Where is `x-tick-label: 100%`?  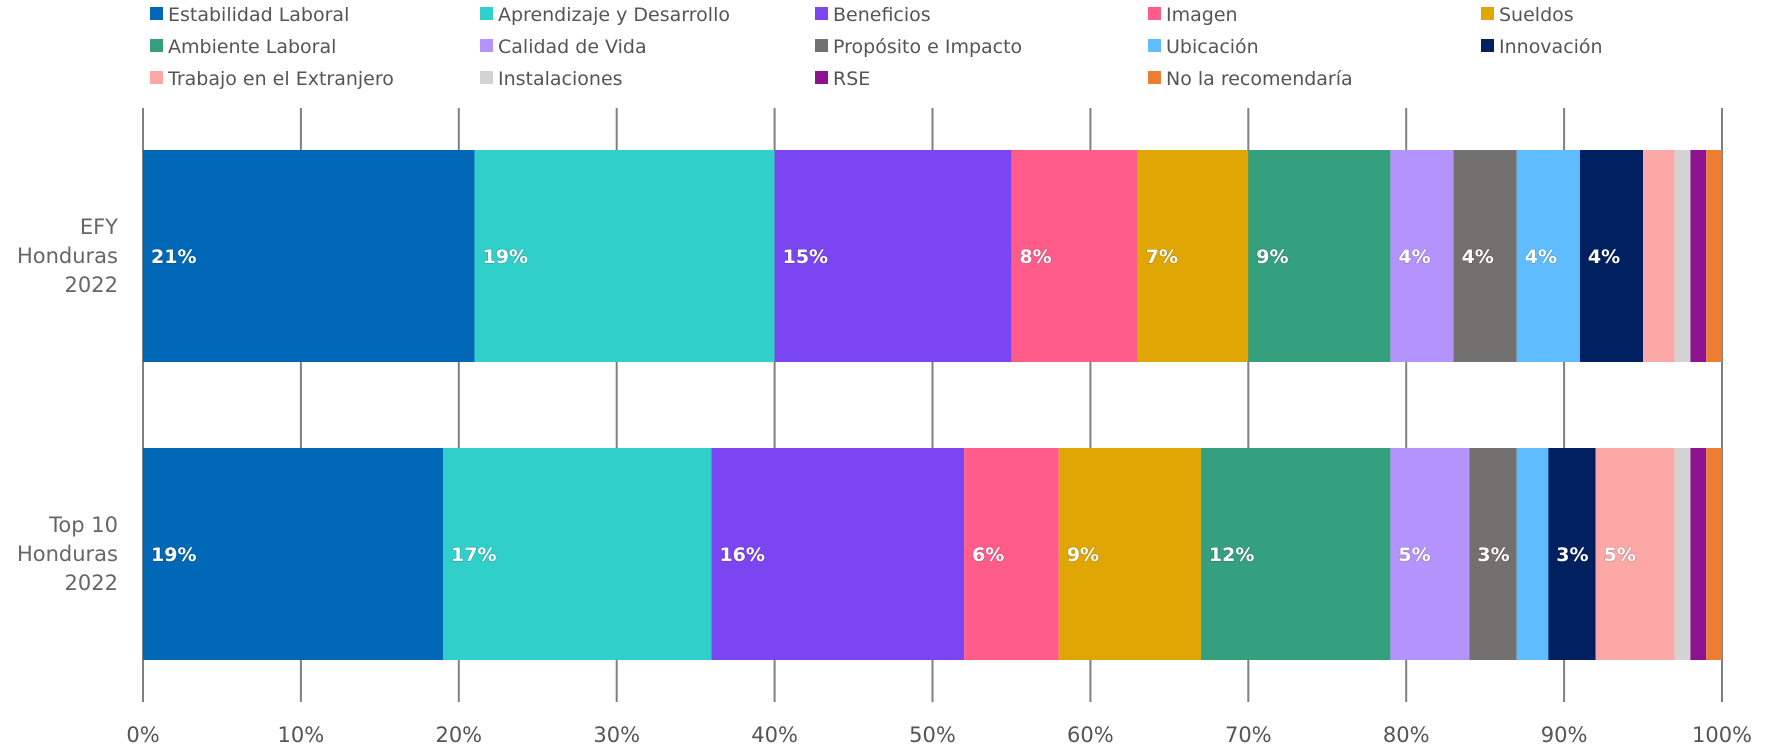 x-tick-label: 100% is located at coordinates (1722, 735).